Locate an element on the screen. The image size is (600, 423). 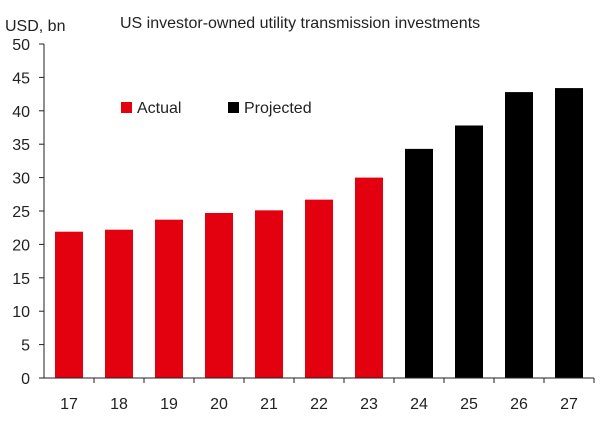
y-tick-label: 40 is located at coordinates (21, 112).